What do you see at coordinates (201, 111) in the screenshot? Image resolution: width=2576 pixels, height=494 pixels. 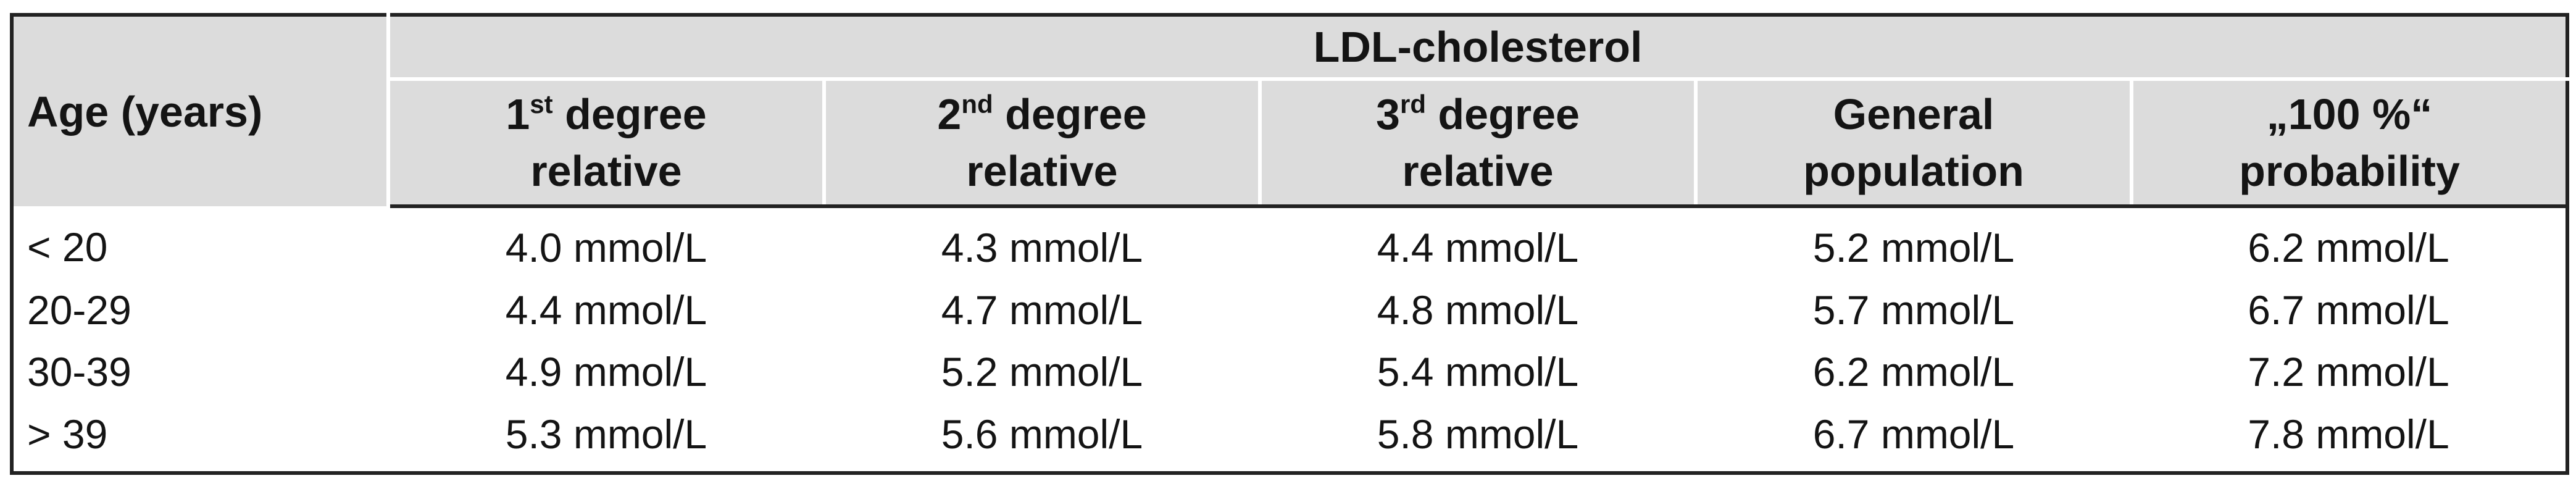 I see `age-column-header: Age (years)` at bounding box center [201, 111].